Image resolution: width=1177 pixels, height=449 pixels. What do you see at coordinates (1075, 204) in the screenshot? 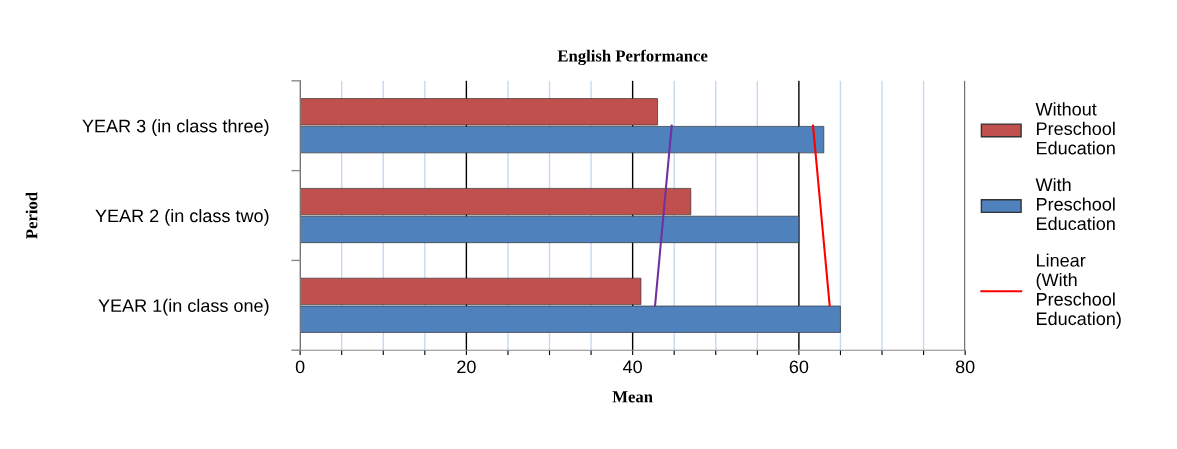
I see `legend-label: With Preschool Education` at bounding box center [1075, 204].